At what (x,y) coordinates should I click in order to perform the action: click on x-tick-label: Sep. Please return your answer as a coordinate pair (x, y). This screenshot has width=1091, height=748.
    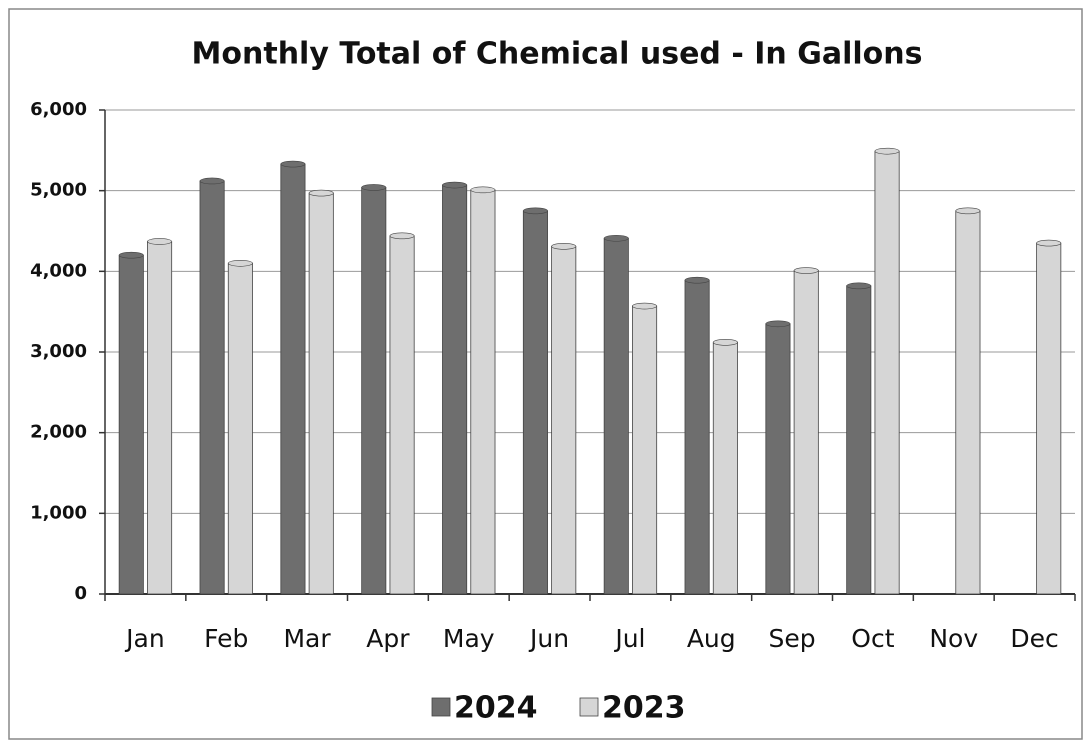
    Looking at the image, I should click on (792, 638).